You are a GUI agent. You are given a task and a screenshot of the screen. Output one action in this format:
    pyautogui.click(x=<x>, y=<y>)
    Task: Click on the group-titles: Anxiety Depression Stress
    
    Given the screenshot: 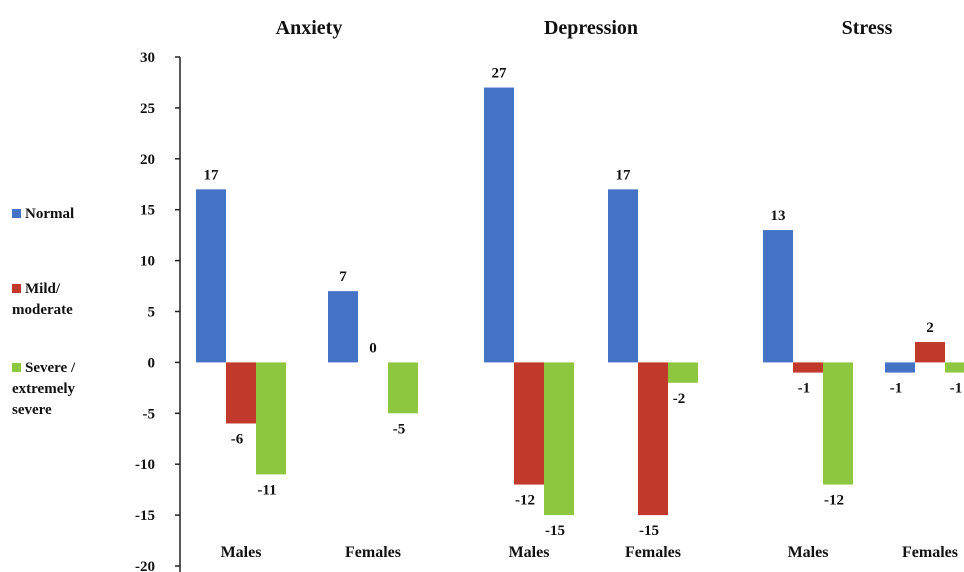 What is the action you would take?
    pyautogui.click(x=584, y=28)
    